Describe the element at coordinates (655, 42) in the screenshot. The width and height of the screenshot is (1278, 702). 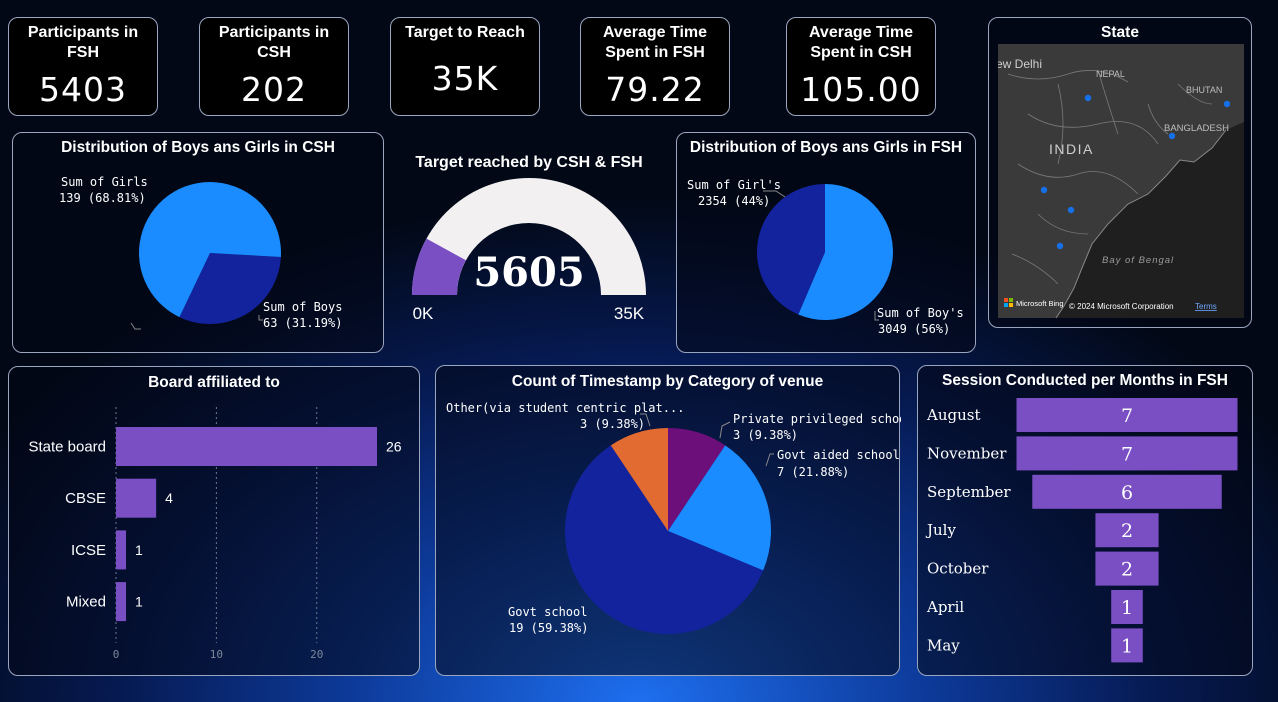
I see `kpi-title: Average Time Spent in FSH` at that location.